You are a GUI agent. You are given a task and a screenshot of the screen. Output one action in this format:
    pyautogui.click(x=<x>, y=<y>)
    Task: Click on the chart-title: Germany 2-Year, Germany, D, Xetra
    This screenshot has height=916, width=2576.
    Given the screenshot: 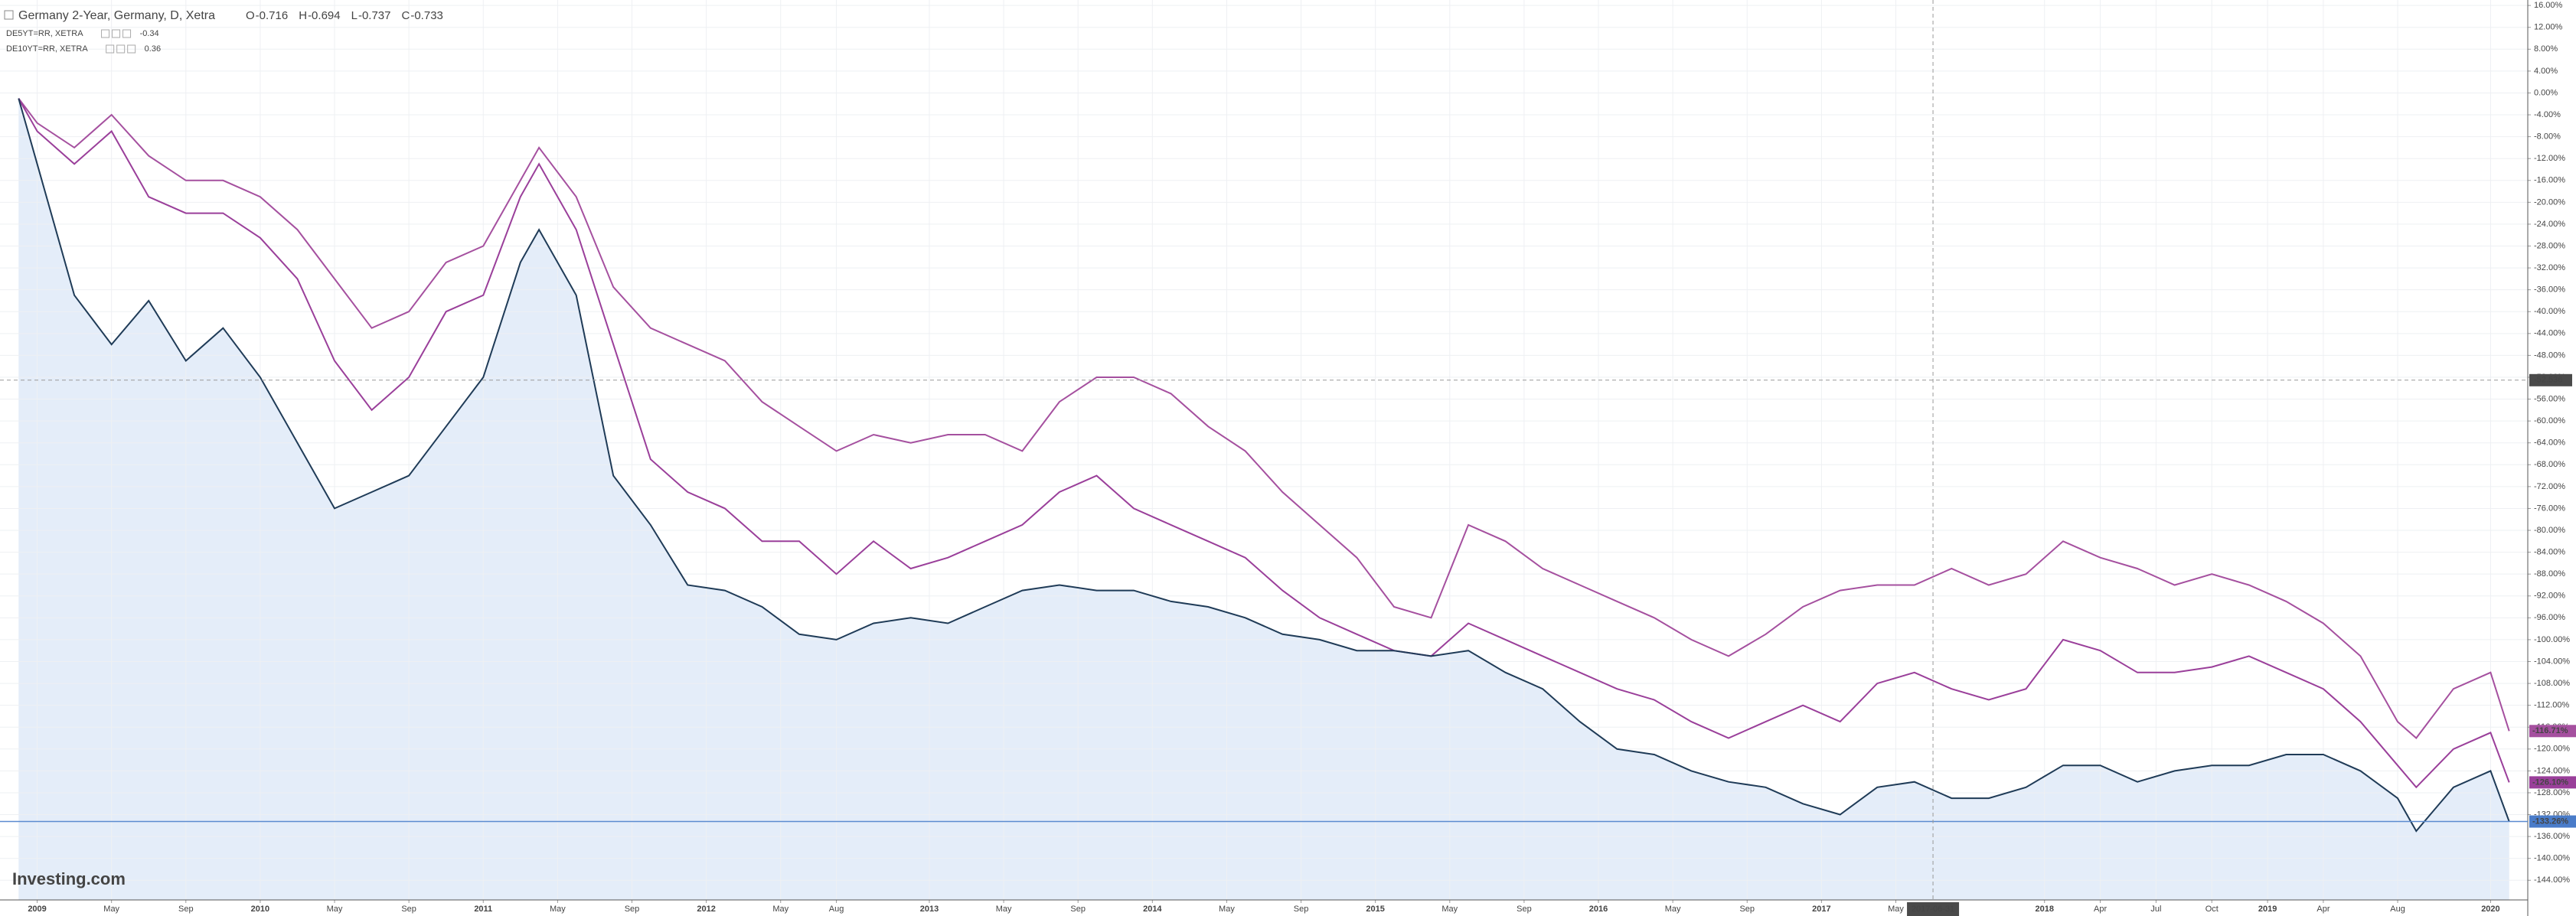 What is the action you would take?
    pyautogui.click(x=117, y=15)
    